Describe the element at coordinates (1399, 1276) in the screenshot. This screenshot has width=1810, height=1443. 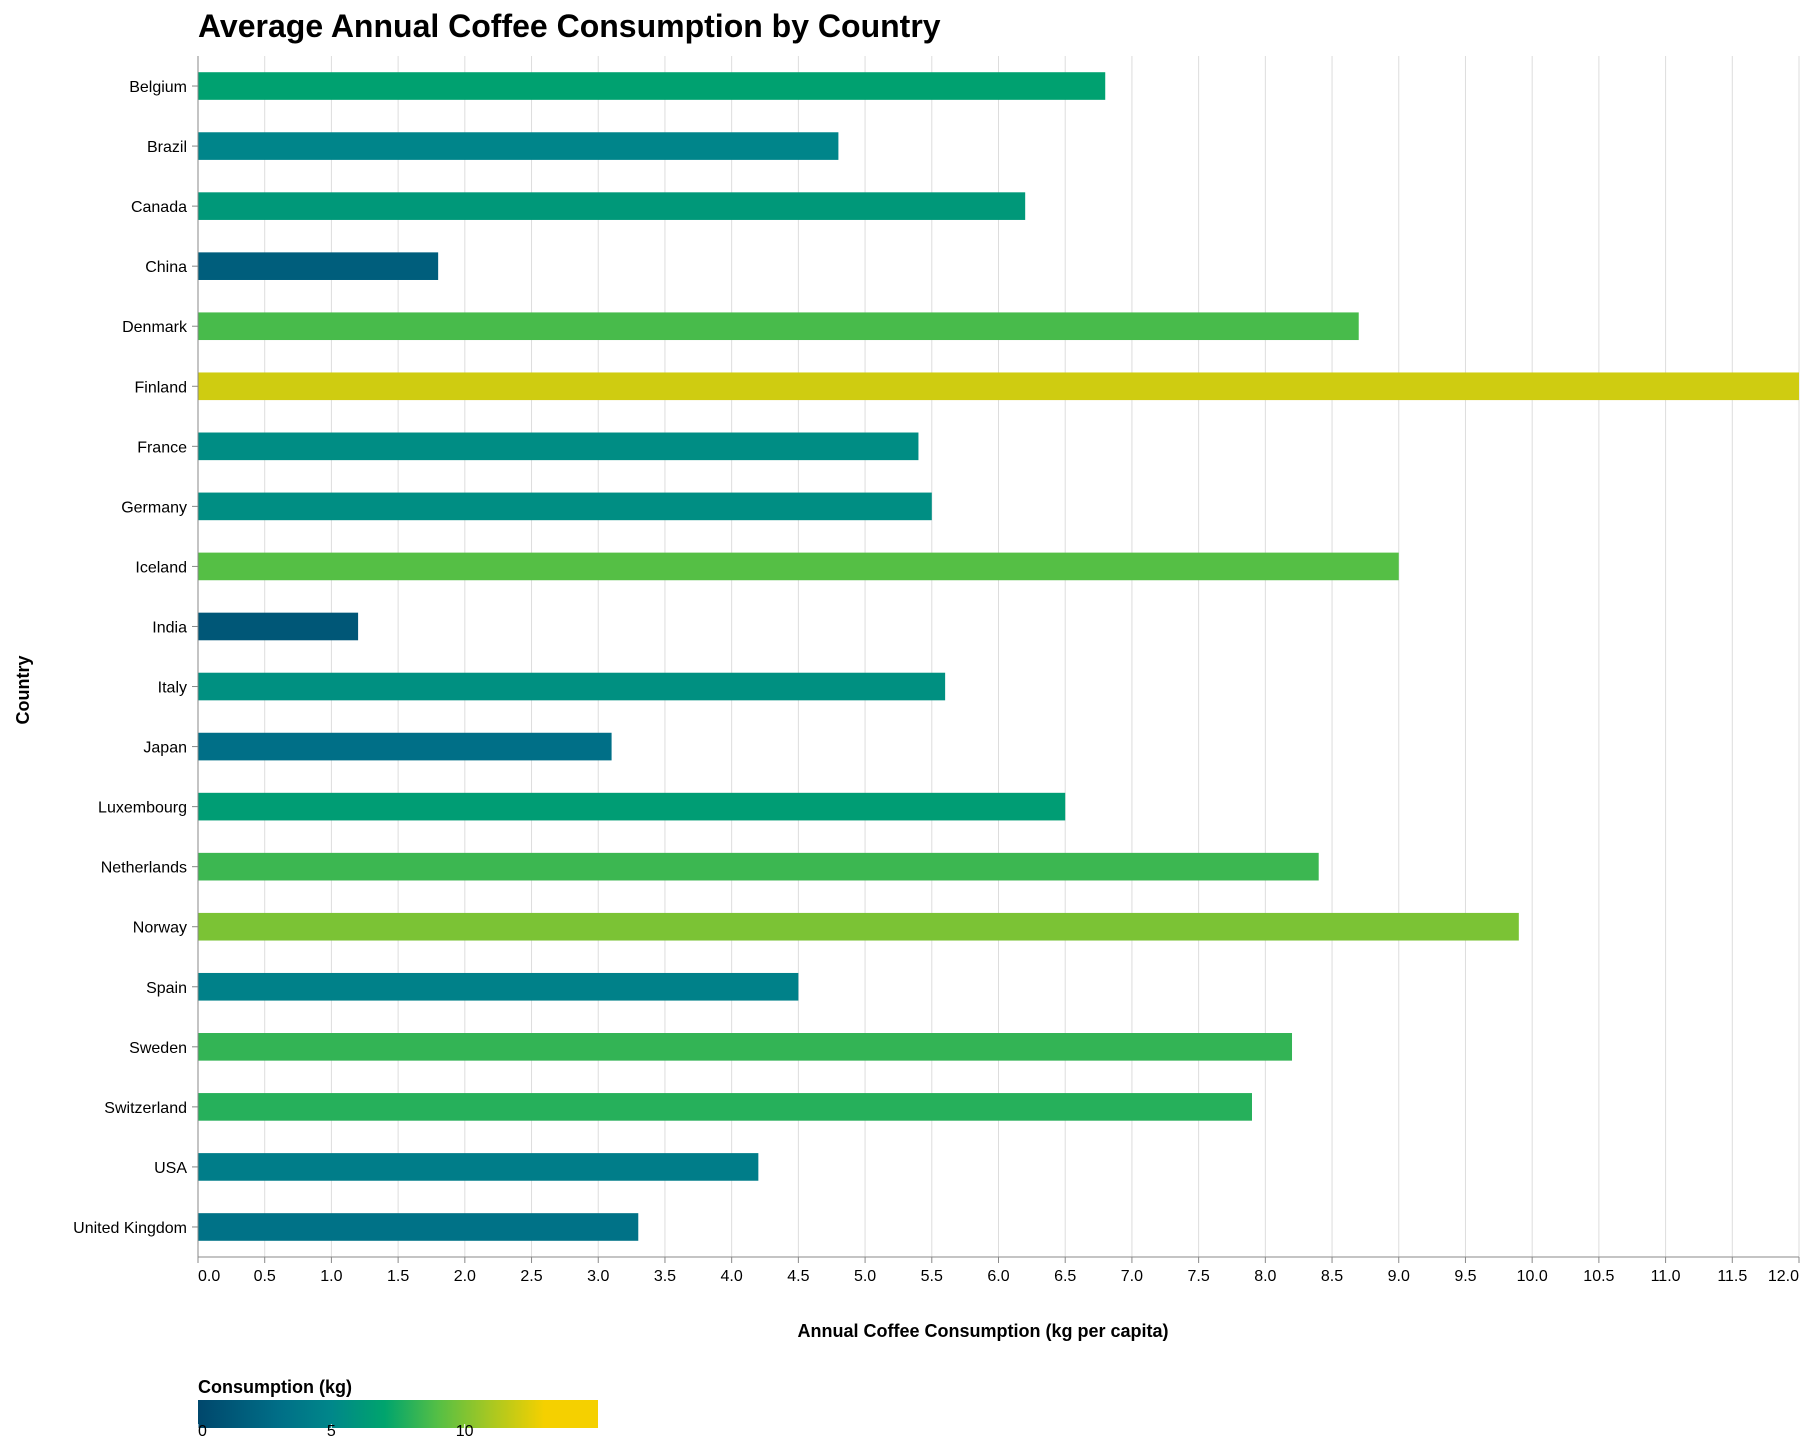
I see `x-tick-label: 9.0` at that location.